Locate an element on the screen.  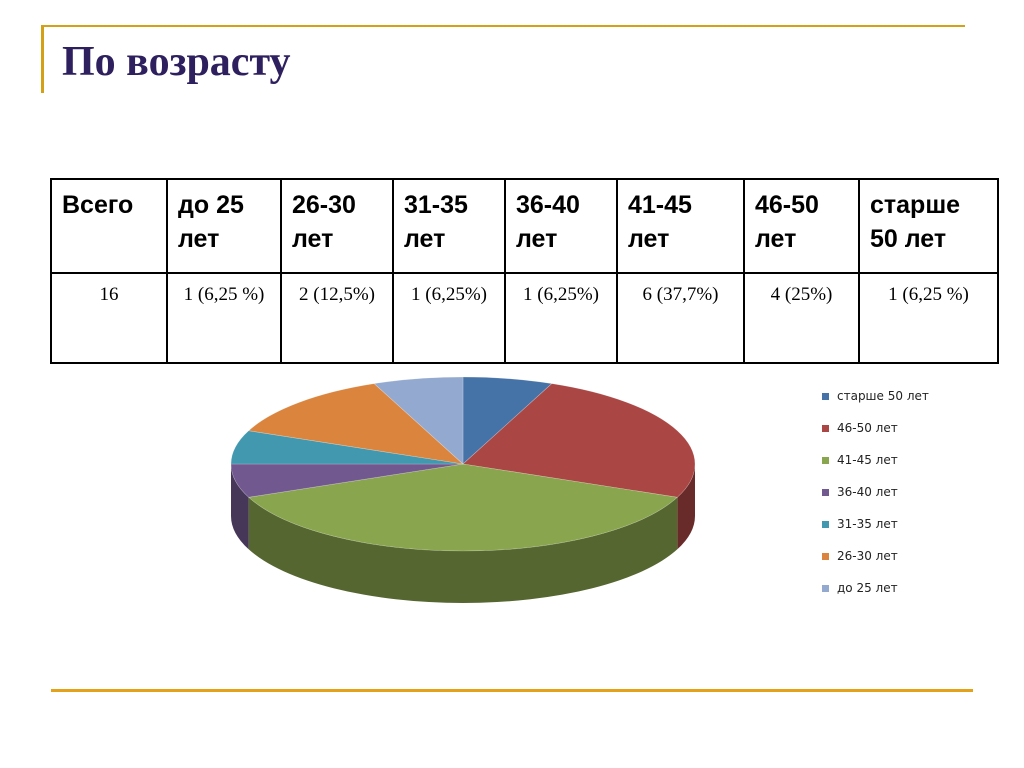
header-cell: Всего is located at coordinates (109, 226).